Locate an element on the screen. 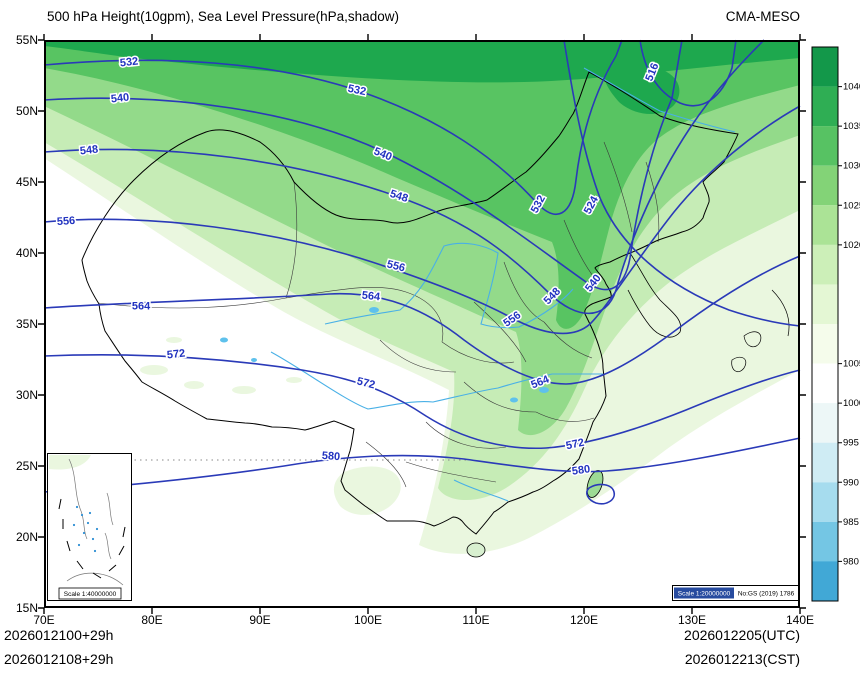 This screenshot has width=860, height=676. valid-time-cst: 2026012213(CST) is located at coordinates (742, 659).